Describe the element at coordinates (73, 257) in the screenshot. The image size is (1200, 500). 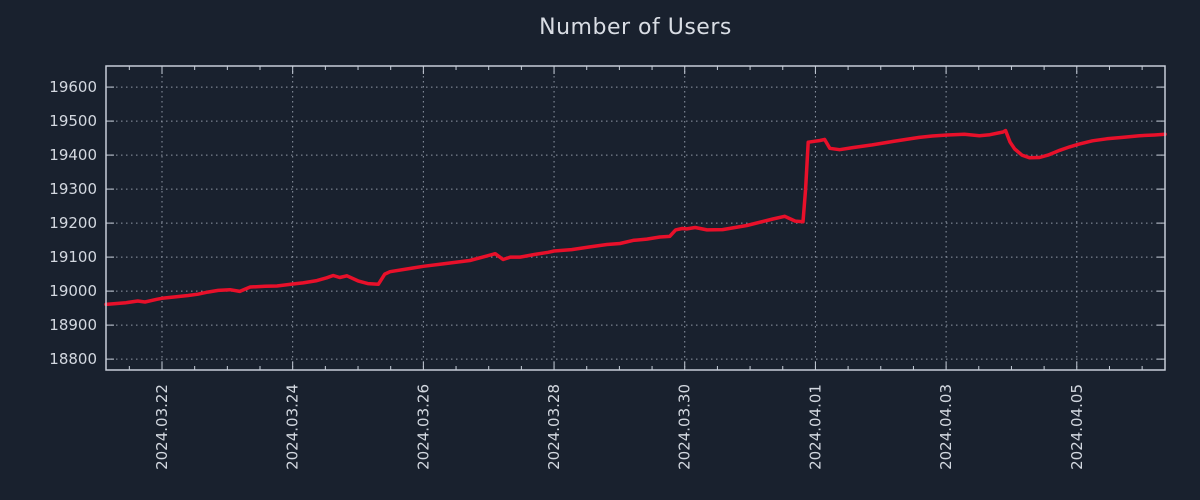
I see `y-tick-label: 19100` at that location.